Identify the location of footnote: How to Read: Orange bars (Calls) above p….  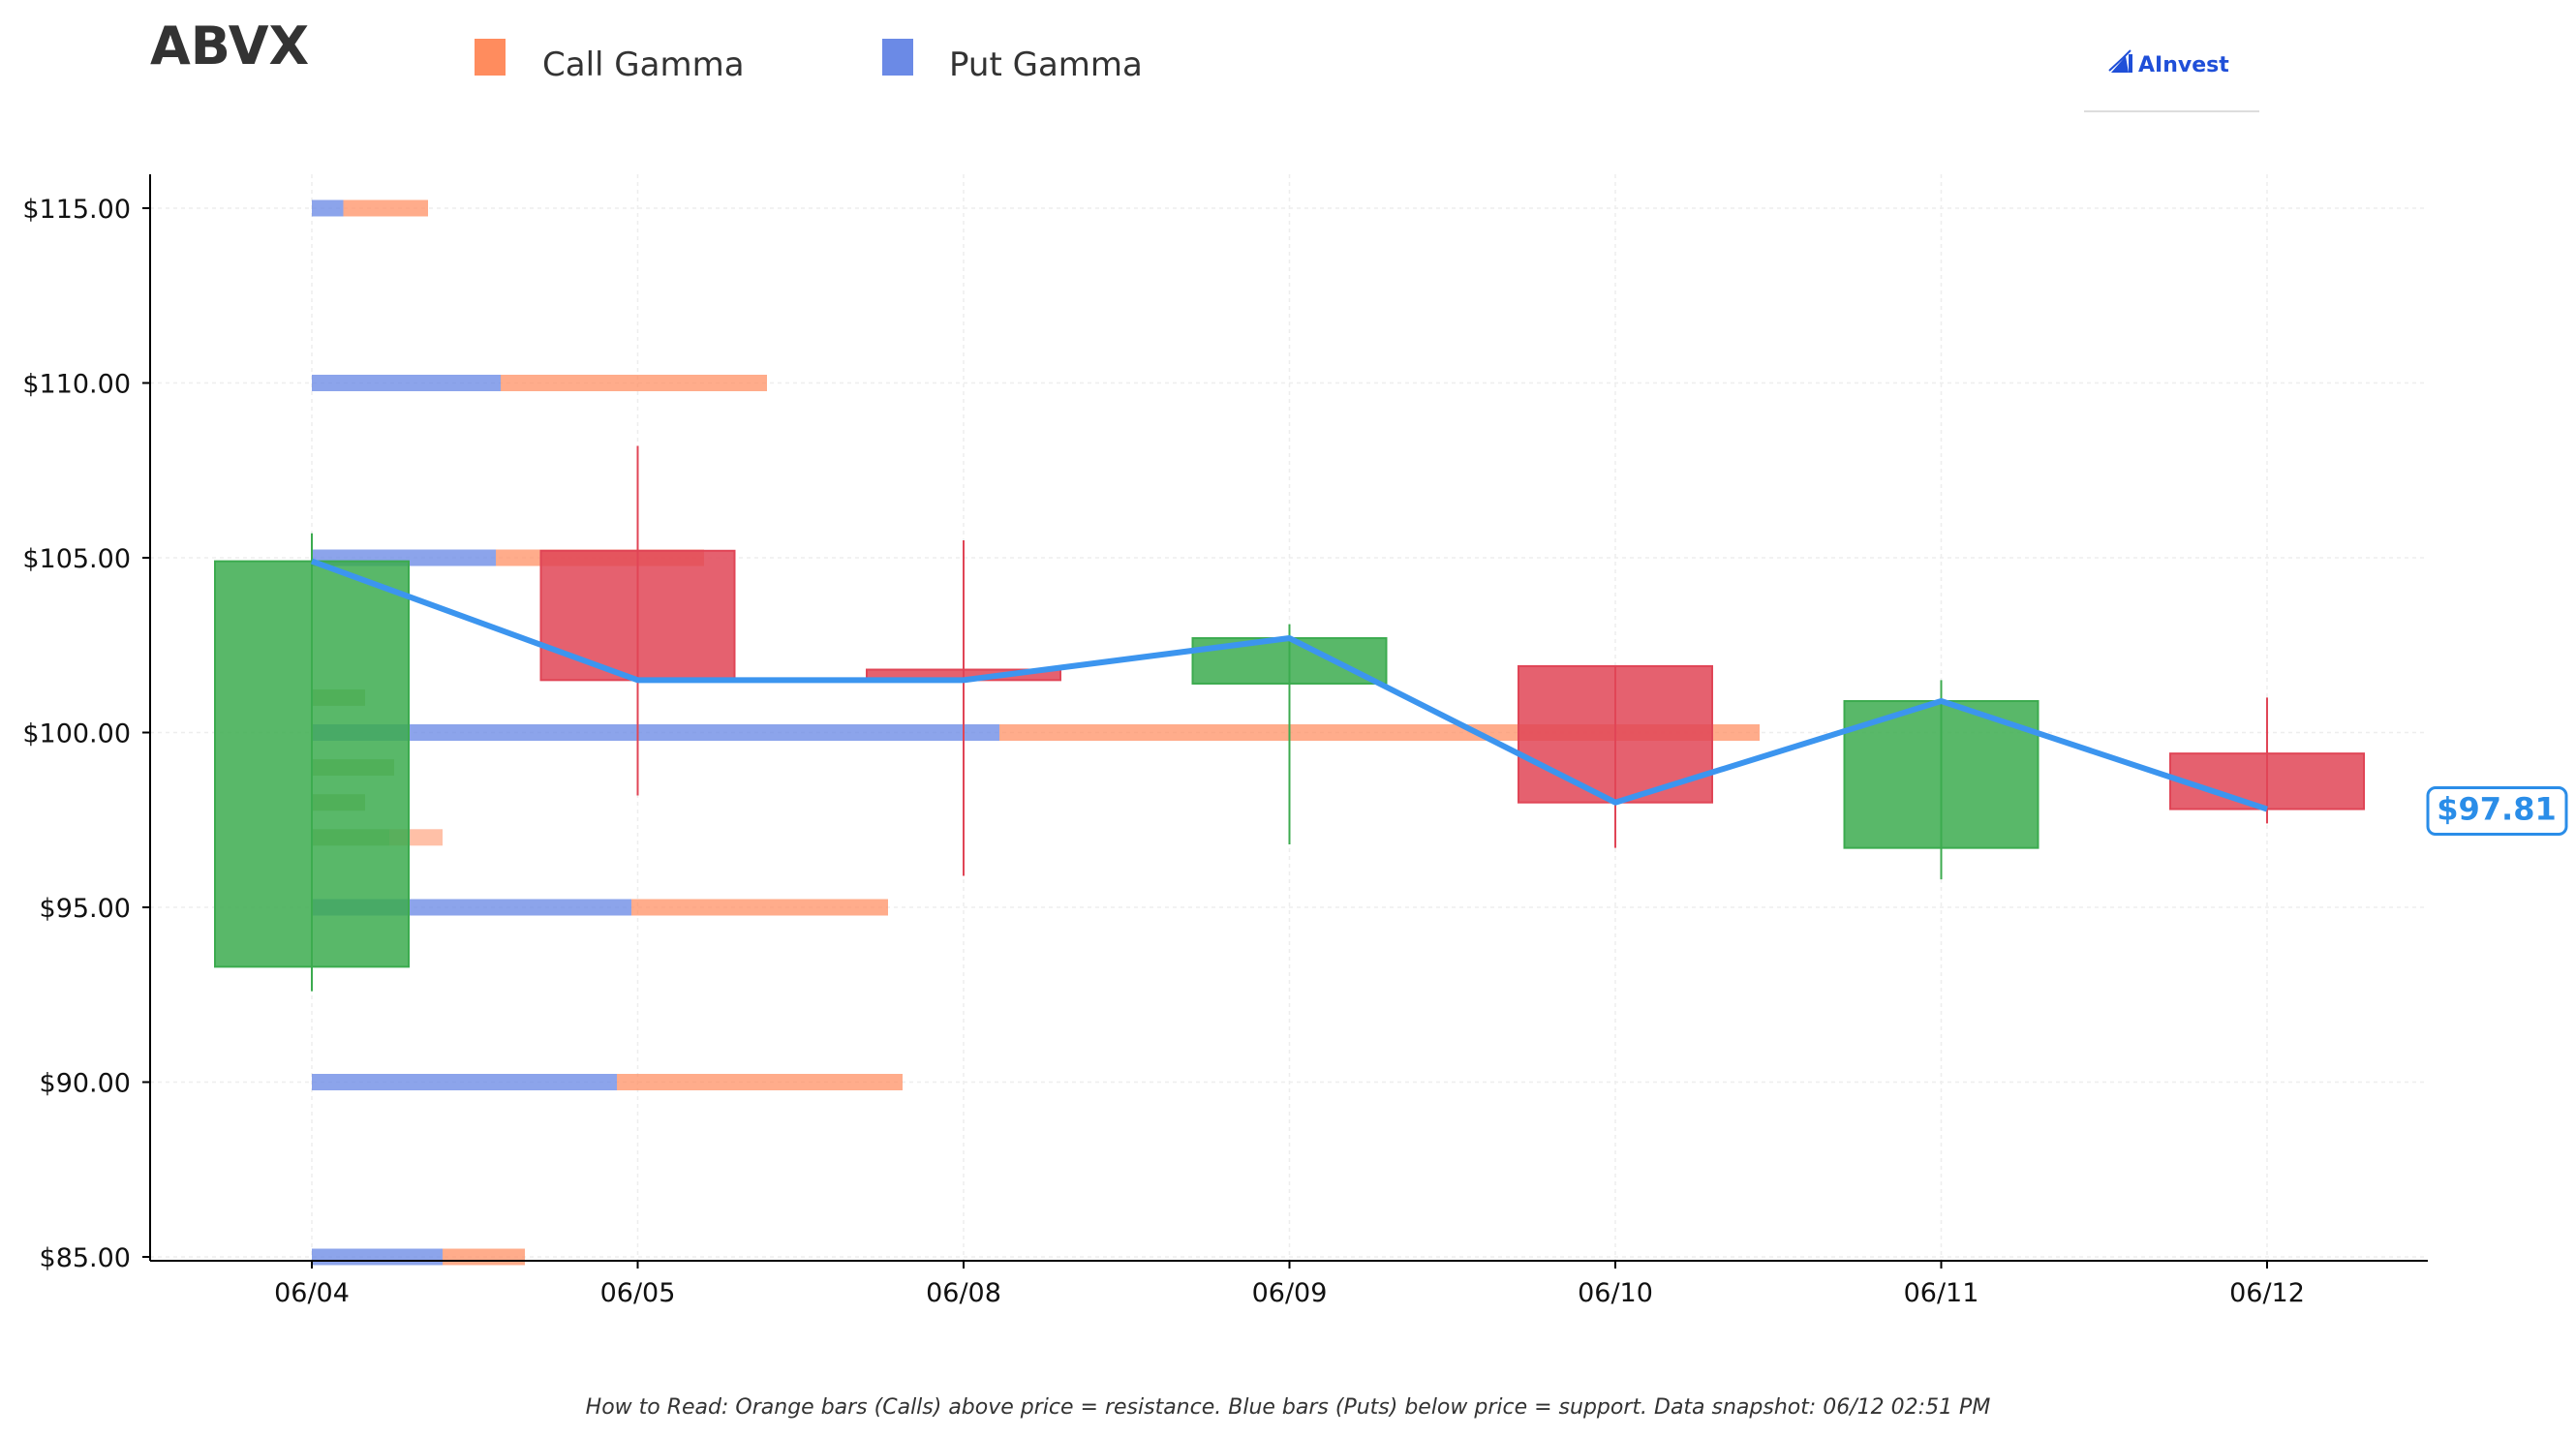
(1288, 1408).